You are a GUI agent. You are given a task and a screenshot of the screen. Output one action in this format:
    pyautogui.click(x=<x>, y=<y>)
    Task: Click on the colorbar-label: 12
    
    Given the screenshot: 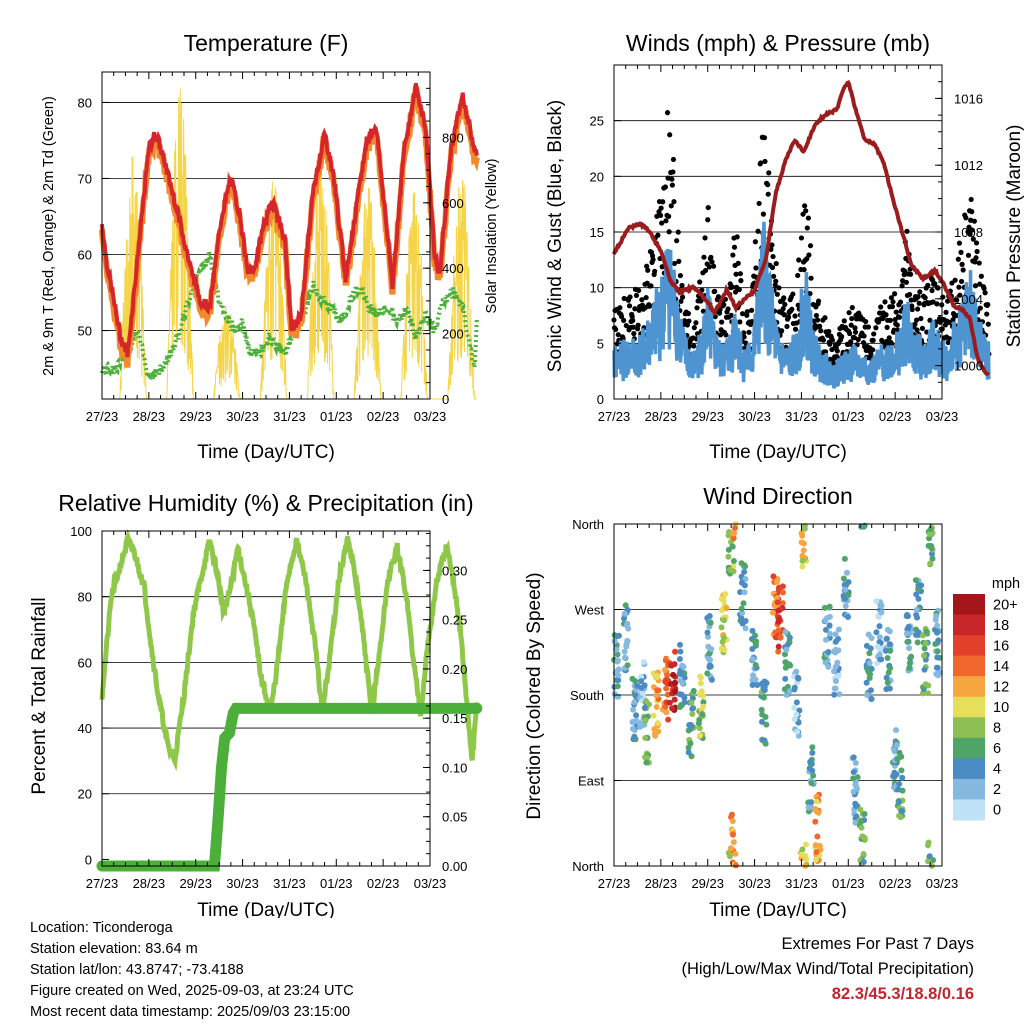 What is the action you would take?
    pyautogui.click(x=1001, y=687)
    